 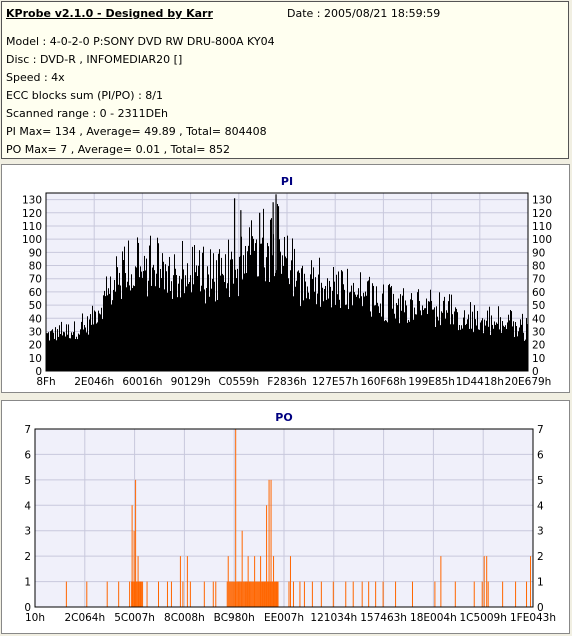 What do you see at coordinates (35, 359) in the screenshot?
I see `pi-ytick-label-left: 10` at bounding box center [35, 359].